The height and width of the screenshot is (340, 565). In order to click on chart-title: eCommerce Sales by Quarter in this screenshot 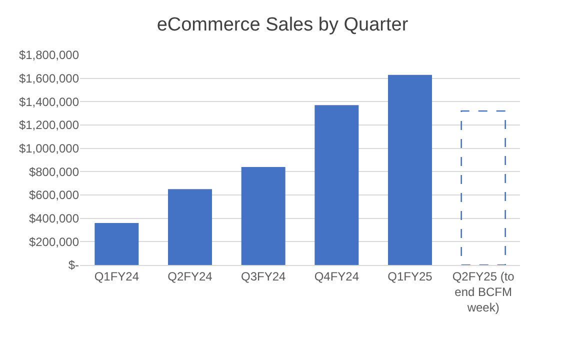, I will do `click(282, 25)`.